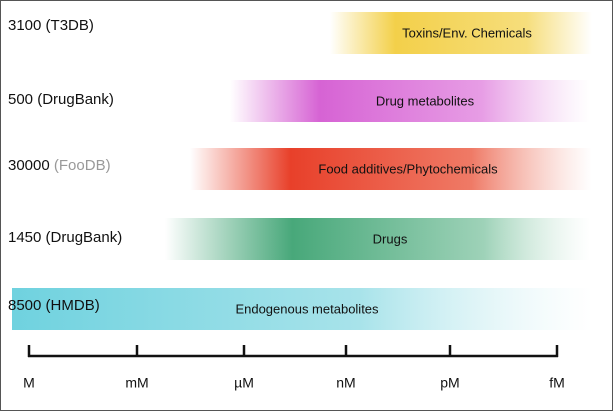 The width and height of the screenshot is (613, 411). I want to click on count: 30000, so click(29, 165).